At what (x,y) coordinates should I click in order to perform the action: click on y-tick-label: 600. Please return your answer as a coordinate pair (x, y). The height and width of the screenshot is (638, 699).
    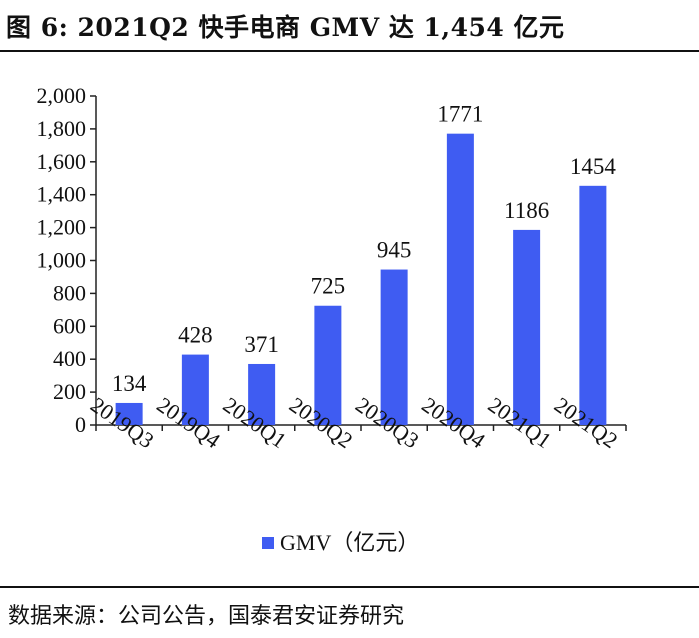
    Looking at the image, I should click on (69, 325).